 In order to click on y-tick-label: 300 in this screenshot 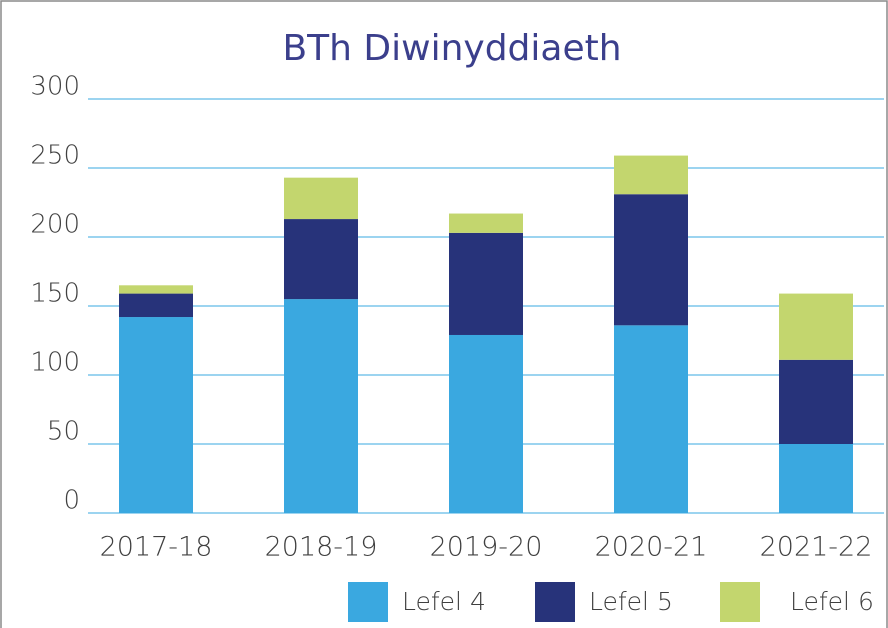, I will do `click(55, 87)`.